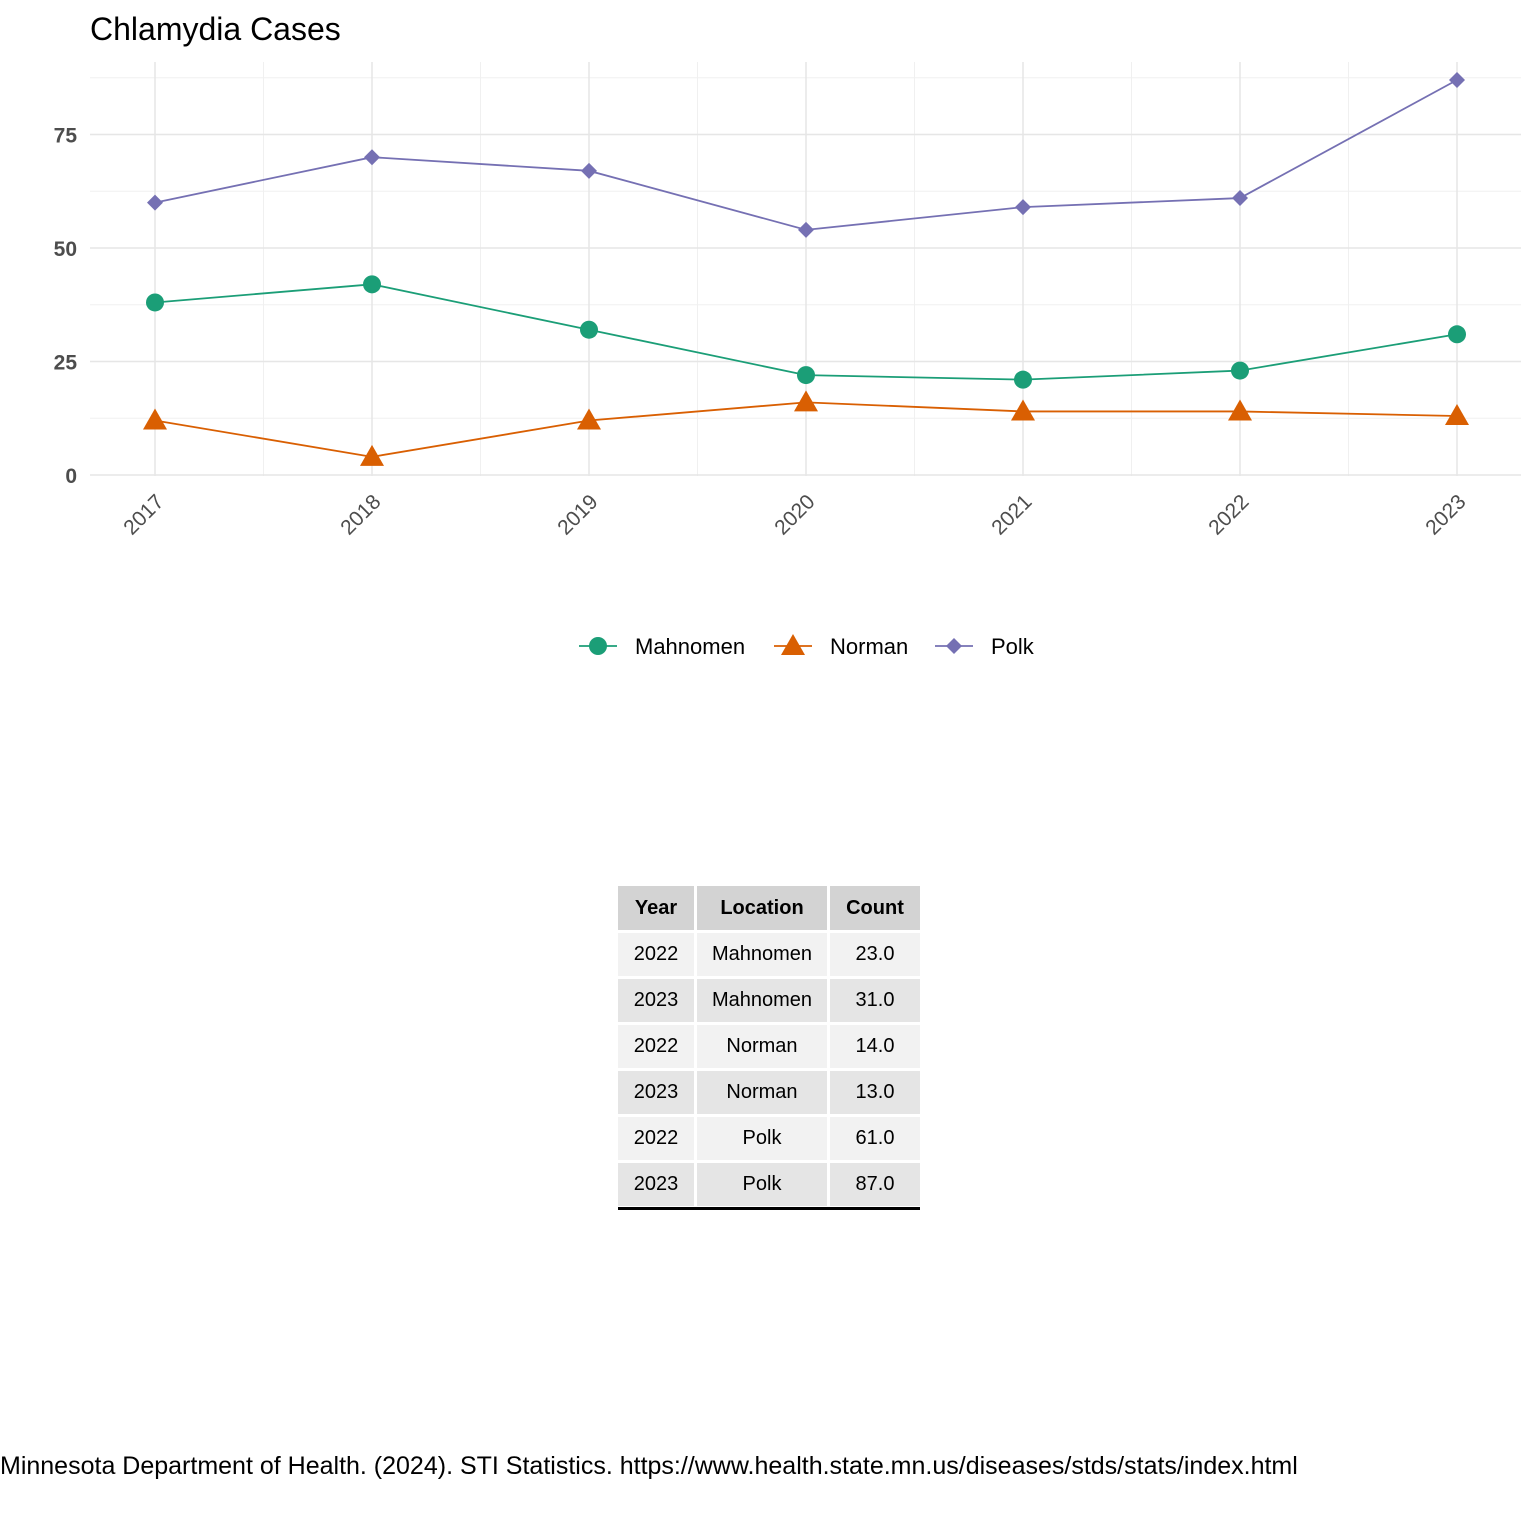 This screenshot has width=1536, height=1536. I want to click on x-tick-label: 2019, so click(577, 514).